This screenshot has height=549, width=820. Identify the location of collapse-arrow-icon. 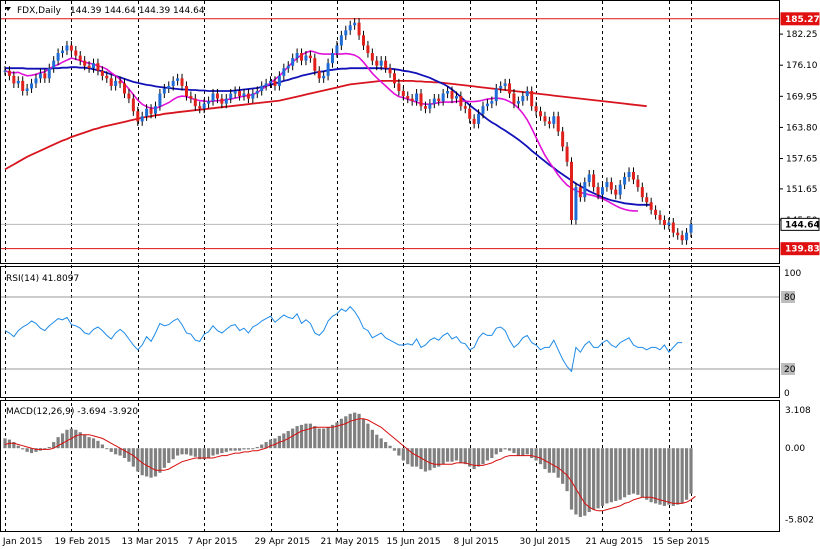
(8, 9).